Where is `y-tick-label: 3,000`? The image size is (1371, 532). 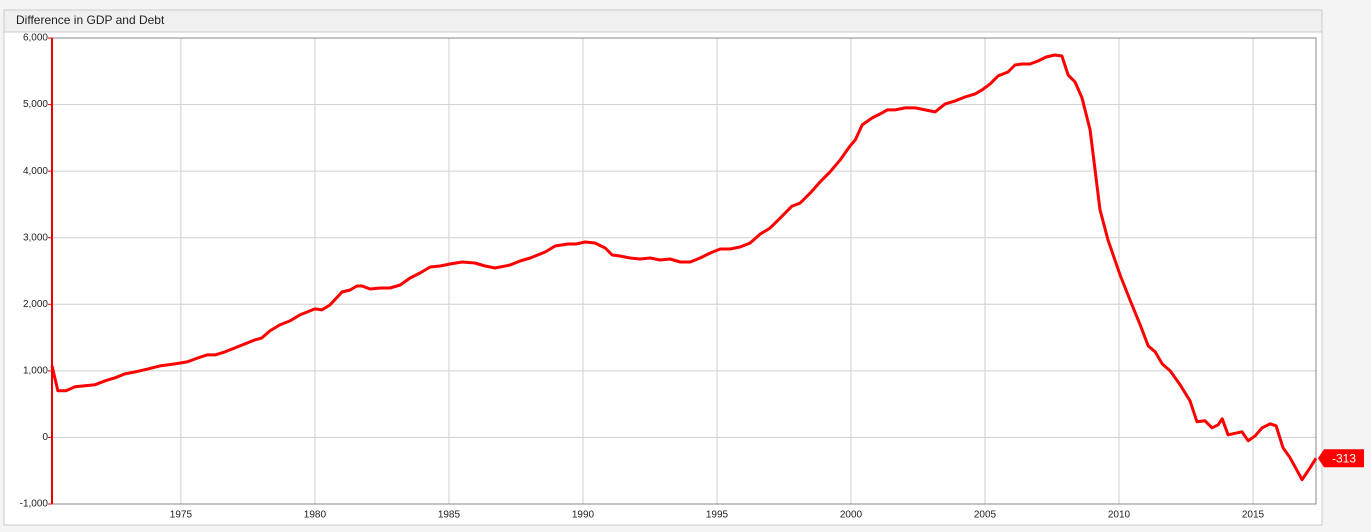 y-tick-label: 3,000 is located at coordinates (35, 237).